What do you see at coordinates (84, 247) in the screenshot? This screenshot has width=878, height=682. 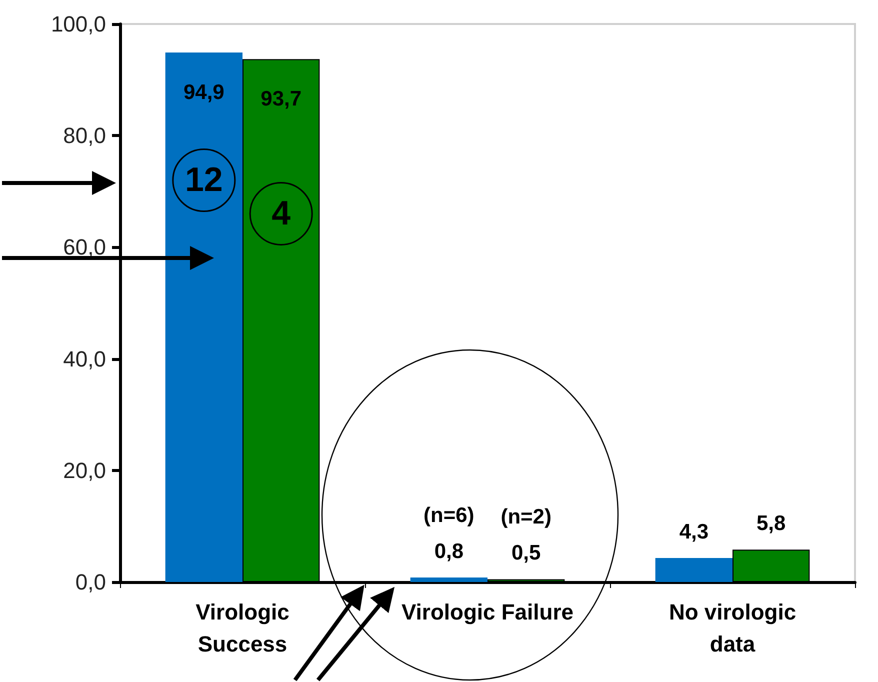 I see `y-tick-label: 60,0` at bounding box center [84, 247].